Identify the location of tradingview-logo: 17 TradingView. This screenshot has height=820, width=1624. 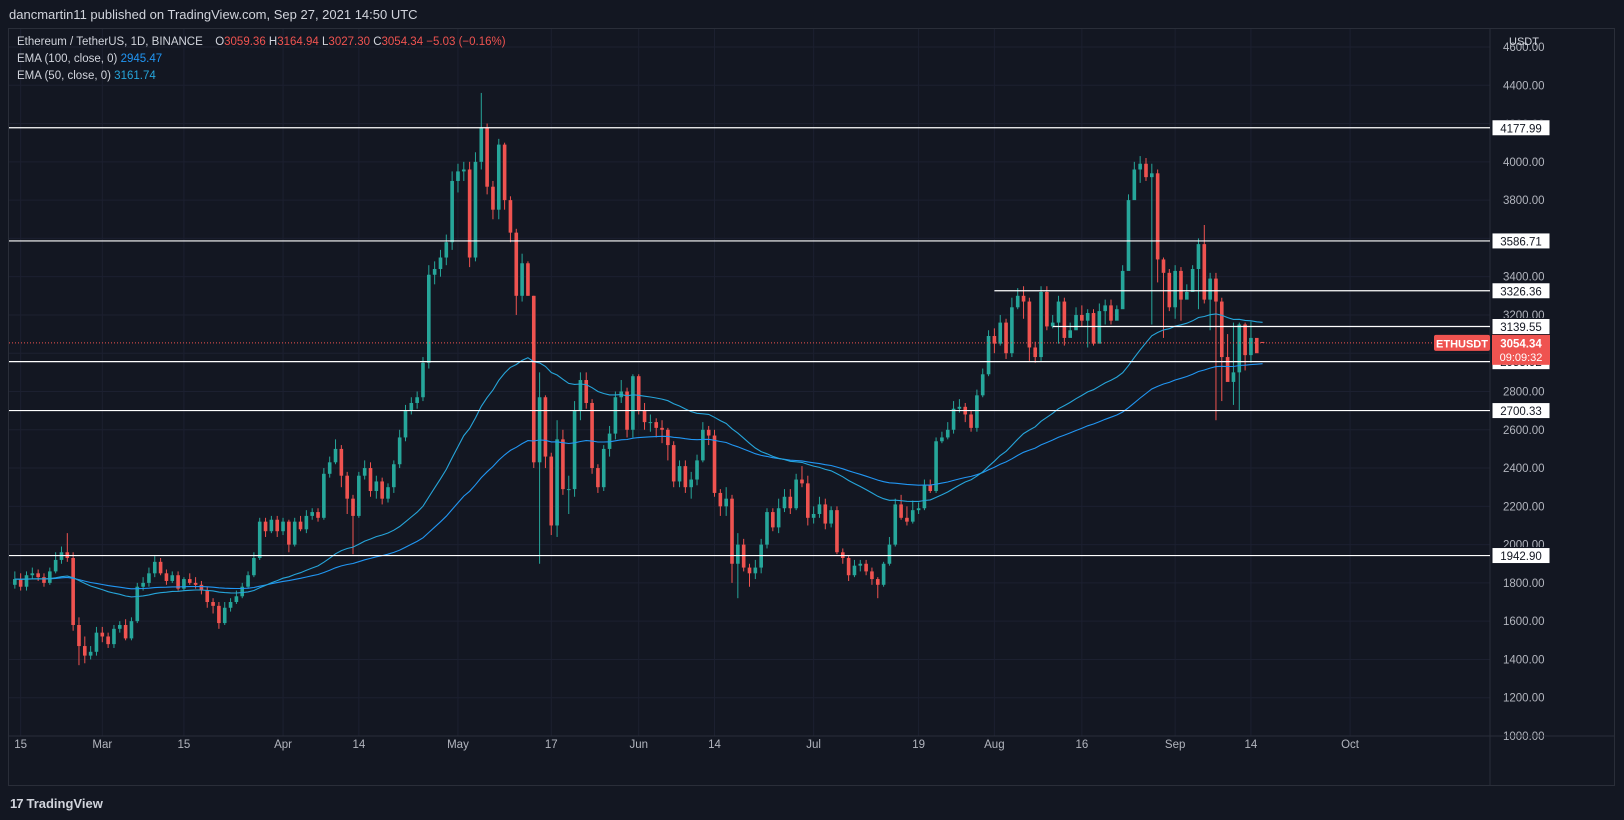
(56, 803).